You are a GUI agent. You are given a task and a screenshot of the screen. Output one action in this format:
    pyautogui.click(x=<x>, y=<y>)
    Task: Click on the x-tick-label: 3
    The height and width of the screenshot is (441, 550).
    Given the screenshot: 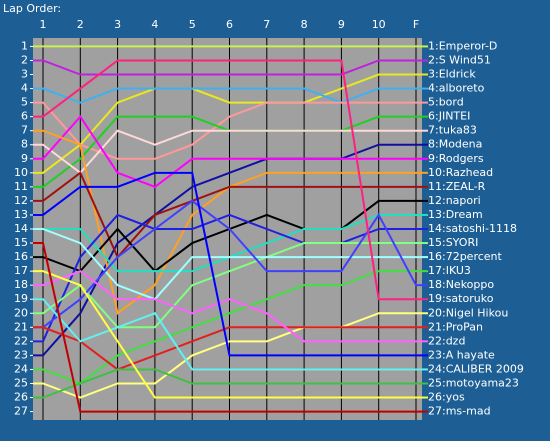 What is the action you would take?
    pyautogui.click(x=117, y=24)
    